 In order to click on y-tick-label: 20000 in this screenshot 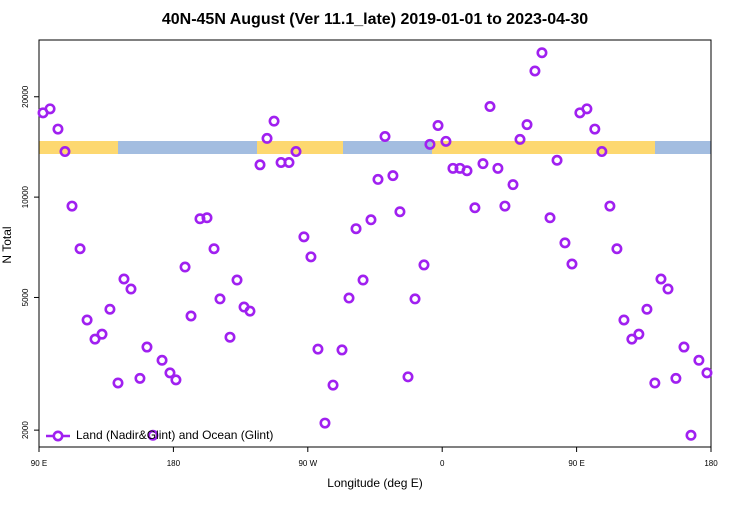, I will do `click(25, 96)`.